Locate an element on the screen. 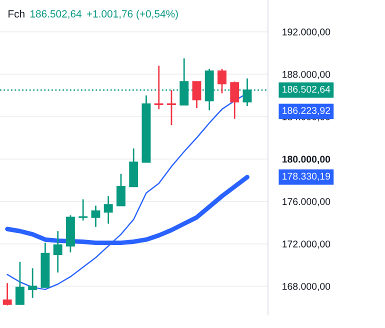 This screenshot has height=328, width=385. y-tick-label: 180.000,00 is located at coordinates (306, 160).